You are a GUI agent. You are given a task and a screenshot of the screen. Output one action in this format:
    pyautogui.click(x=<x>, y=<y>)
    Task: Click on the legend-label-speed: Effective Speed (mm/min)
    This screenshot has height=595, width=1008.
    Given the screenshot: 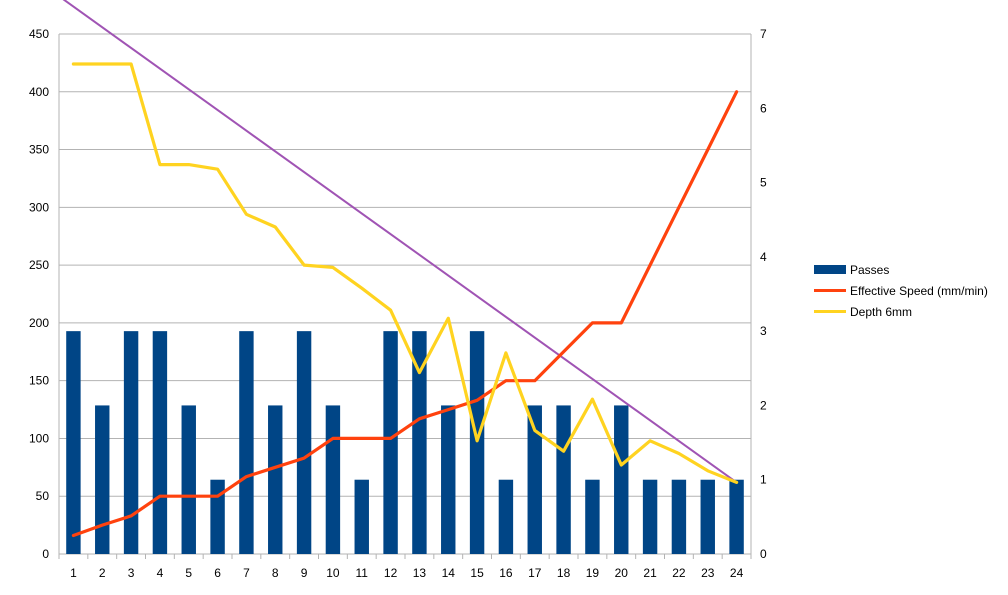 What is the action you would take?
    pyautogui.click(x=919, y=290)
    